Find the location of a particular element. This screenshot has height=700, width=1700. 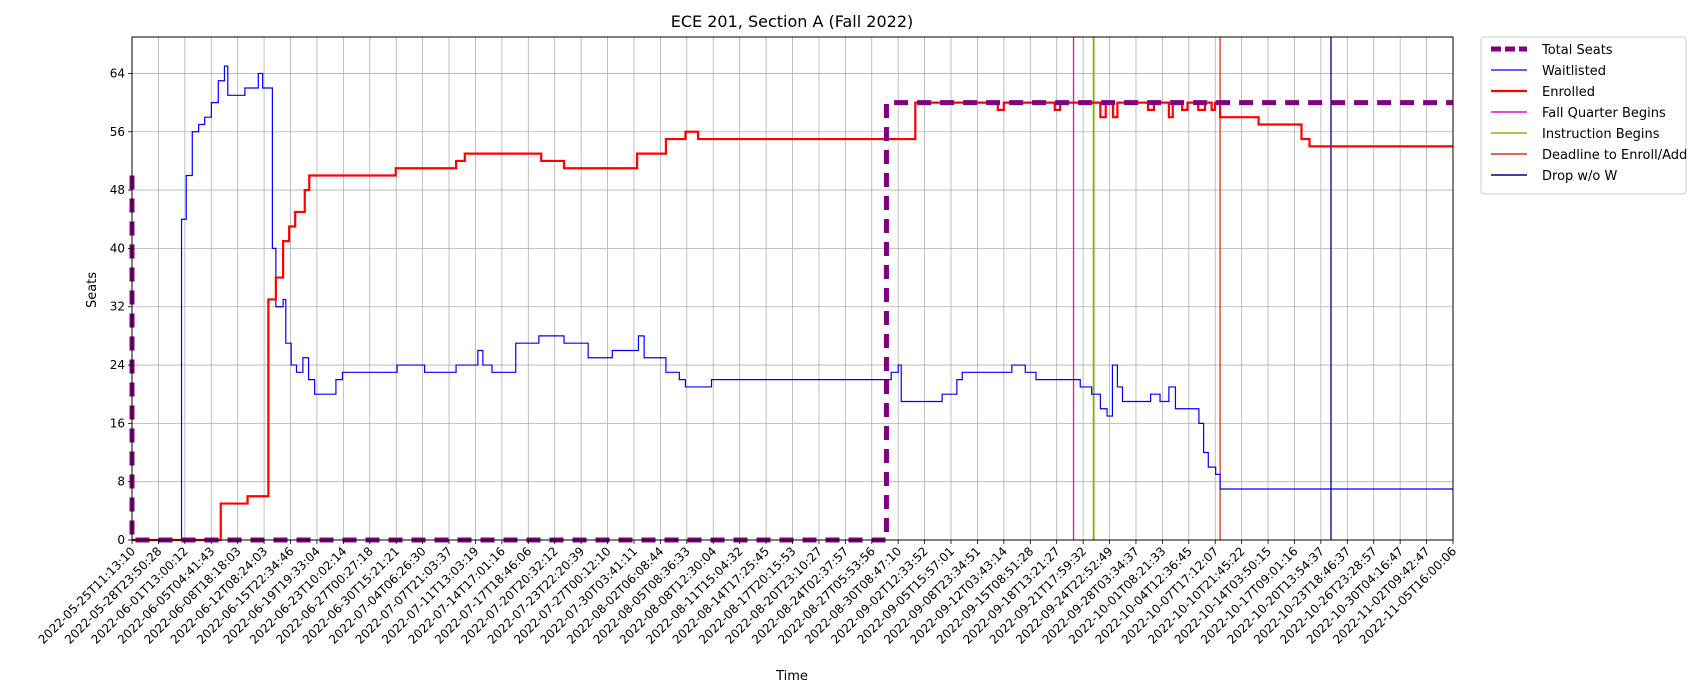

legend-label: Drop w/o W is located at coordinates (1580, 176).